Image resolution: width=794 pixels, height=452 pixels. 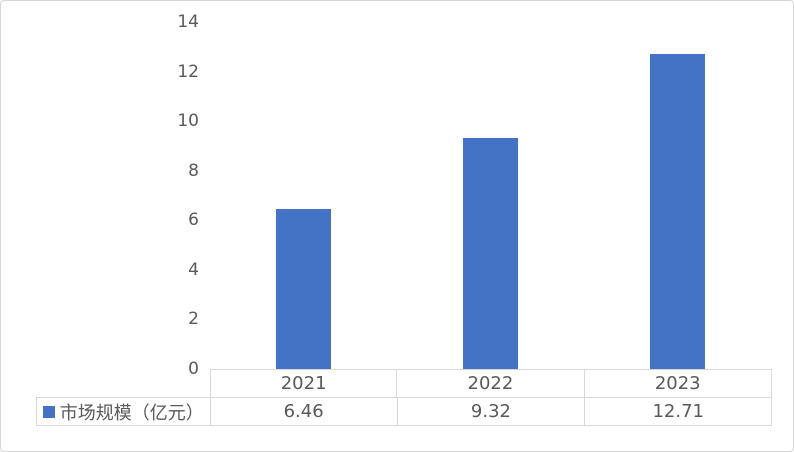 I want to click on y-tick-label: 10, so click(x=188, y=121).